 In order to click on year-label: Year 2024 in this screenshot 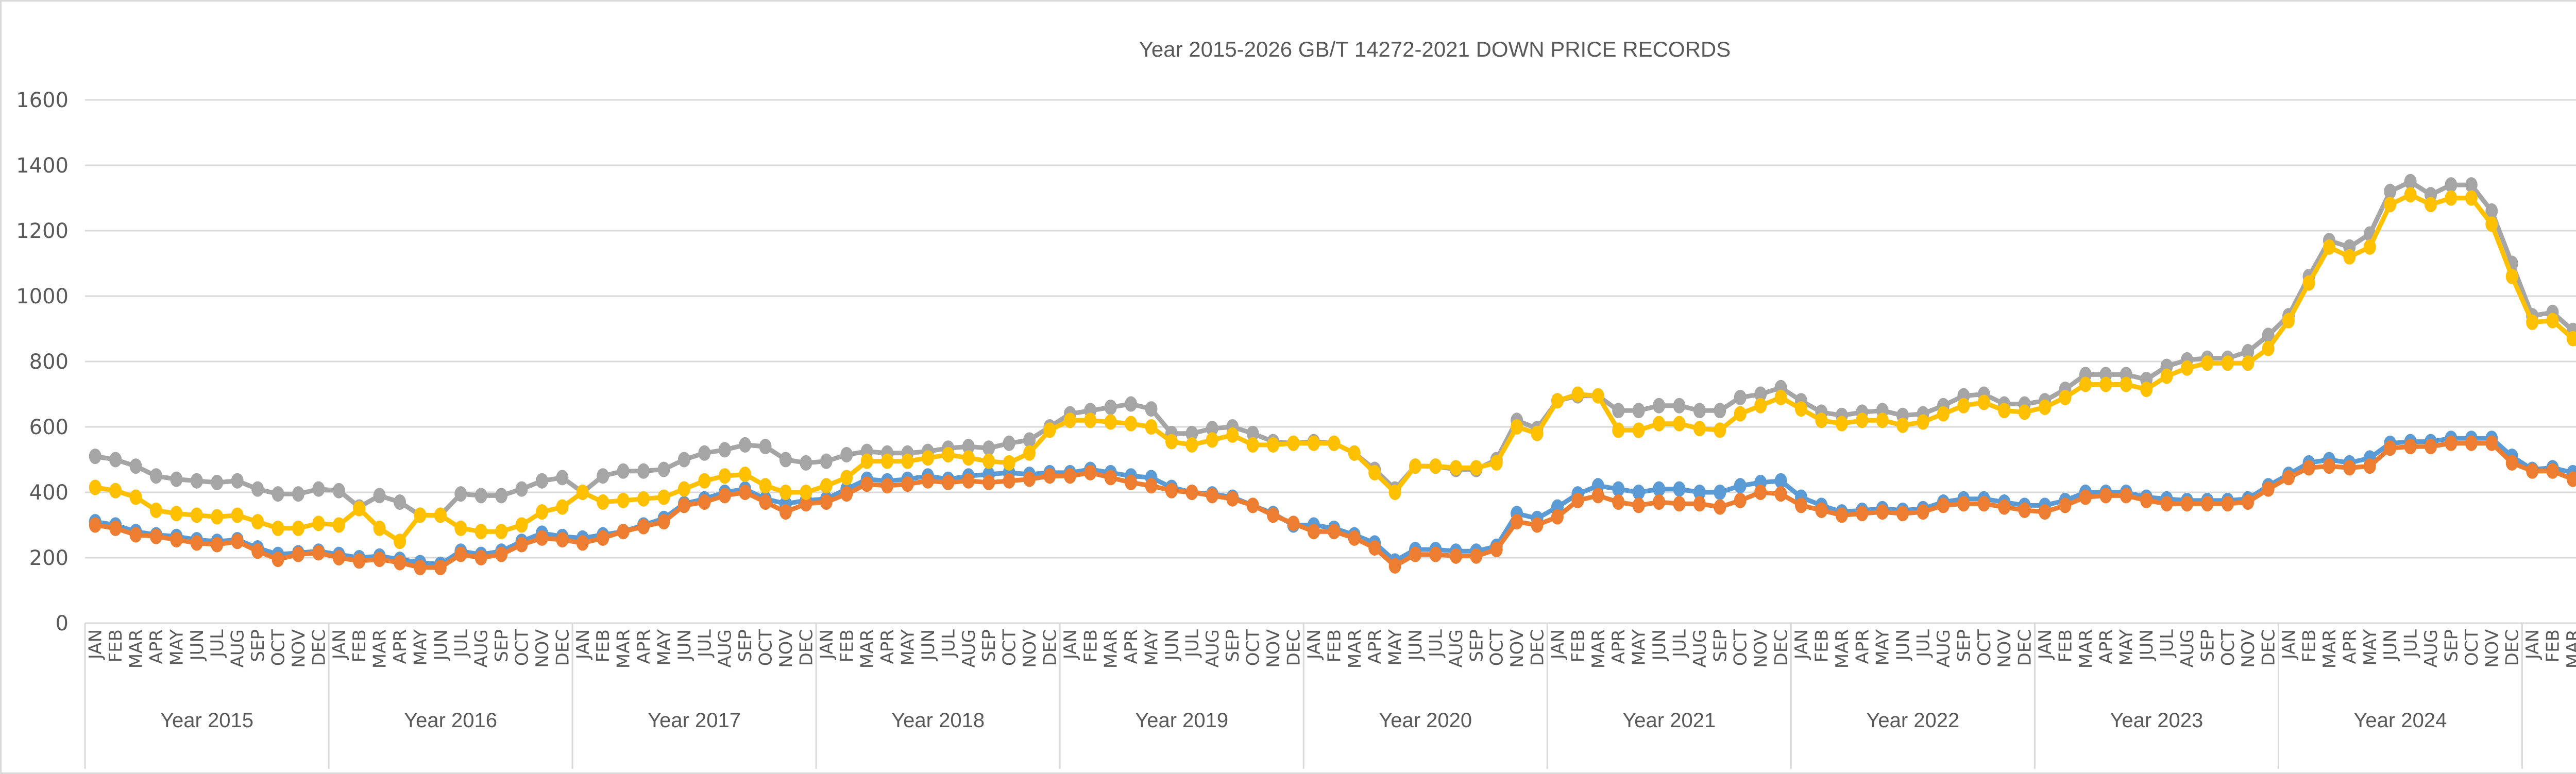, I will do `click(2400, 720)`.